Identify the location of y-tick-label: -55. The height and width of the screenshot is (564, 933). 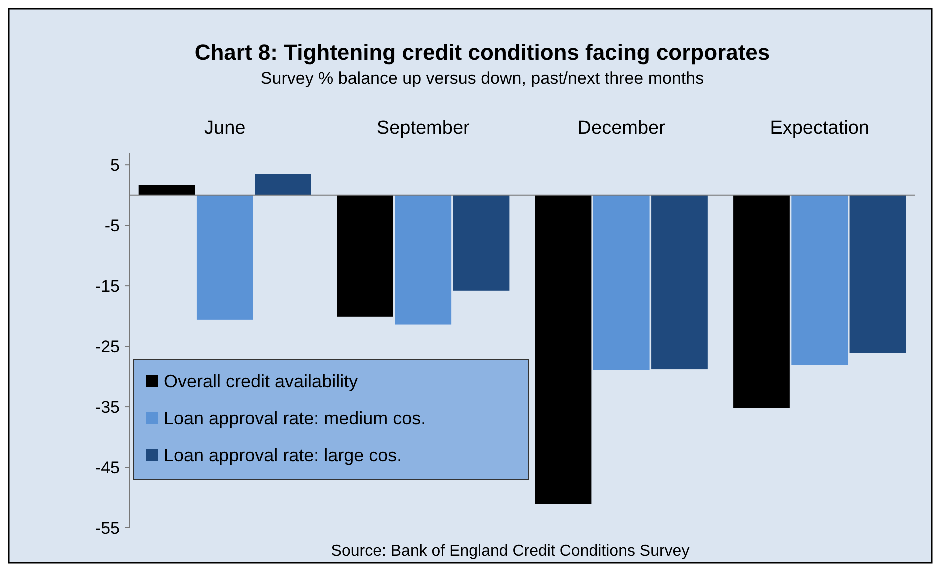
(107, 528).